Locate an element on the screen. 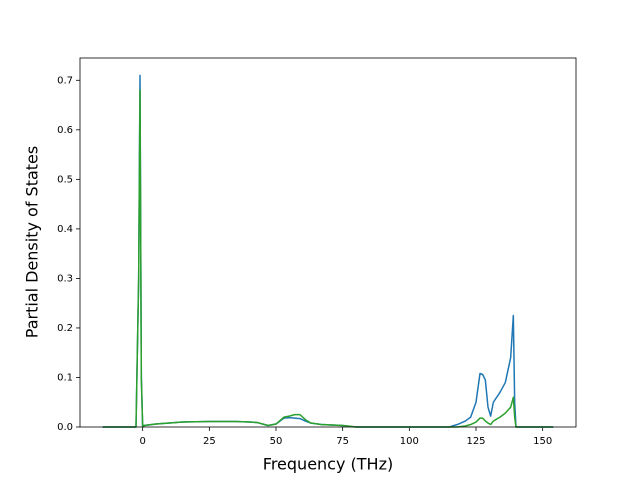  y-tick-label: 0.0 is located at coordinates (65, 427).